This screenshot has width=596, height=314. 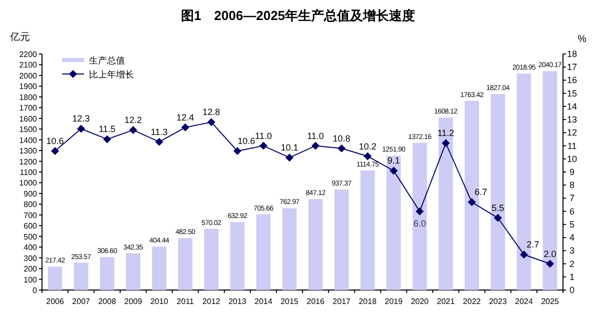 I want to click on data-label: 6.7, so click(x=481, y=192).